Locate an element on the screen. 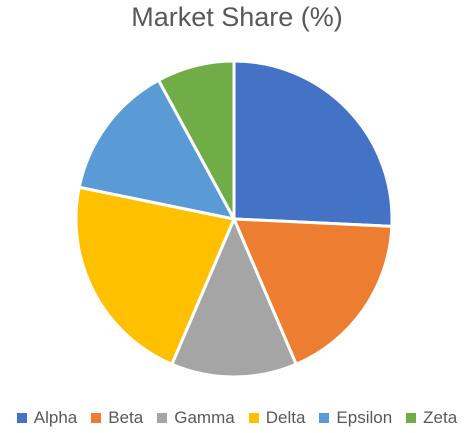 Image resolution: width=474 pixels, height=433 pixels. legend-item-epsilon: Epsilon is located at coordinates (355, 418).